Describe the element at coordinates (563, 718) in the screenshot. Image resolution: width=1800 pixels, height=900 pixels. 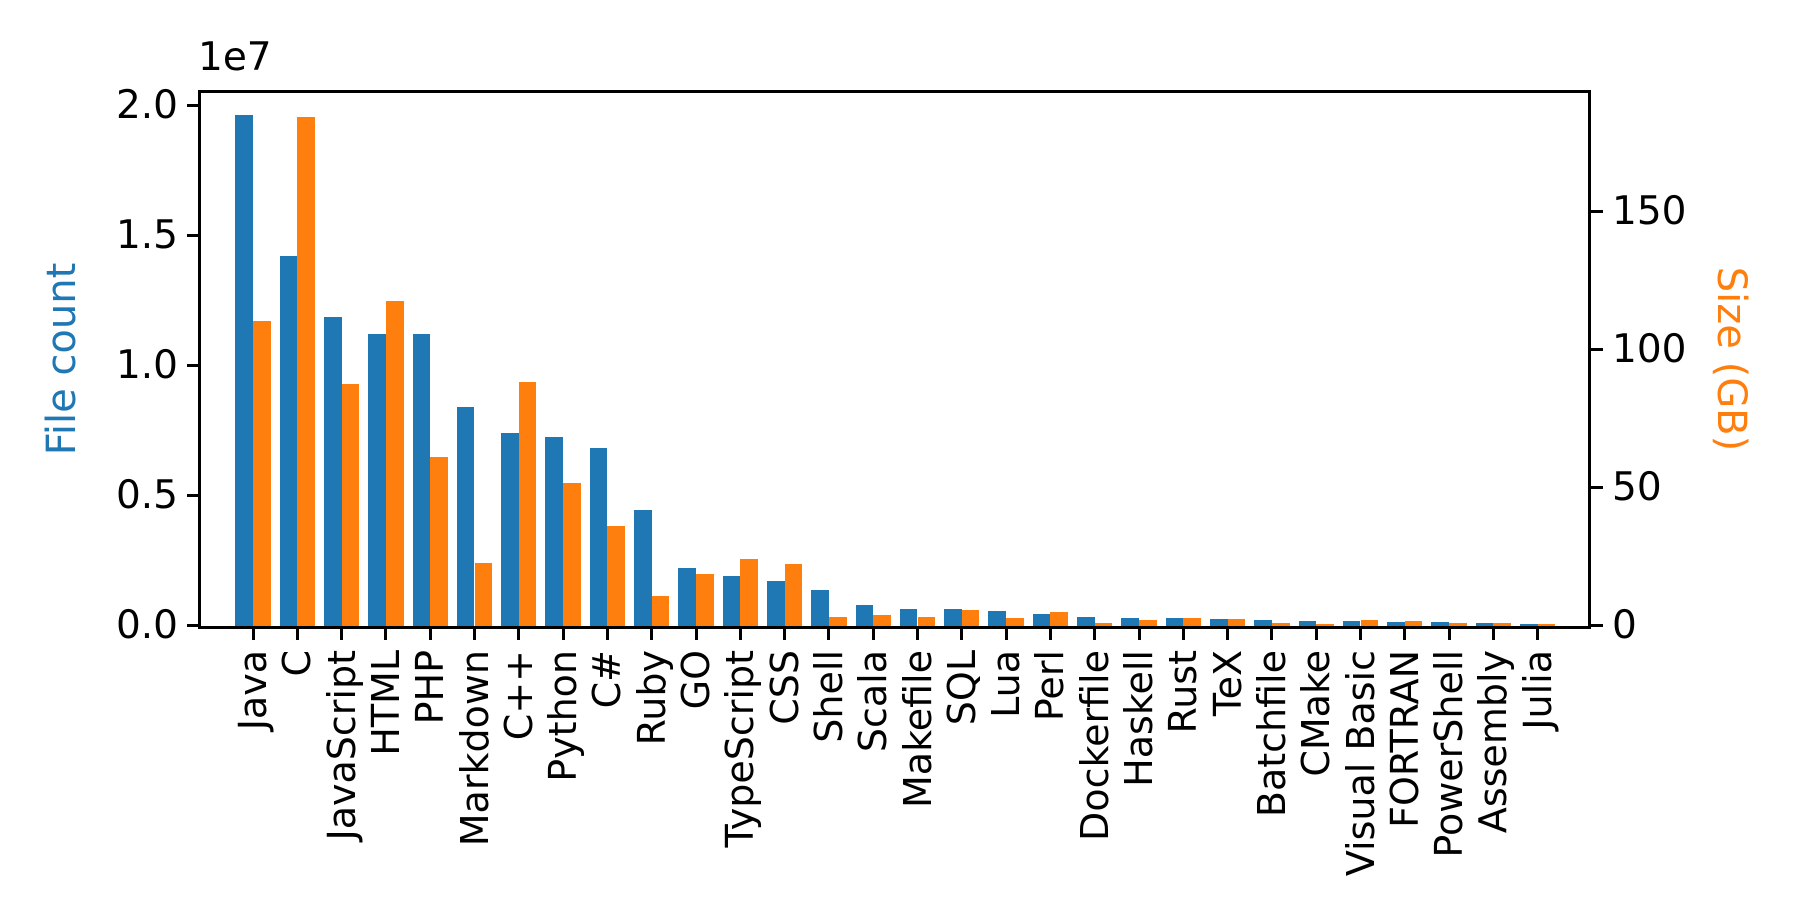
I see `x-tick-label: Python` at that location.